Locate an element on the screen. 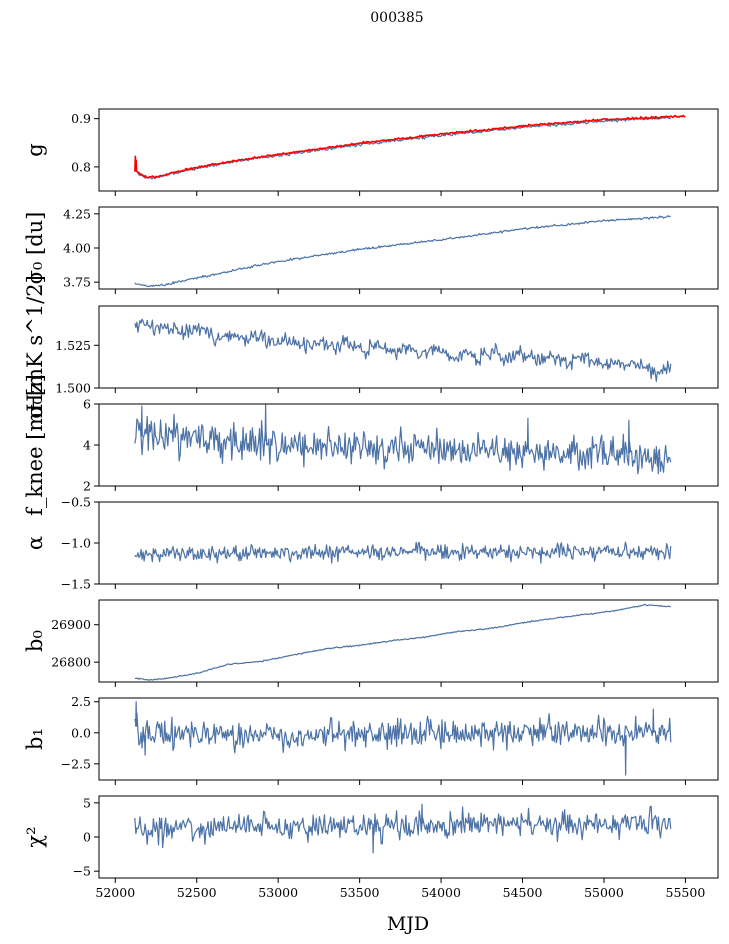 This screenshot has width=729, height=944. panel-7-ytick-label: −2.5 is located at coordinates (76, 763).